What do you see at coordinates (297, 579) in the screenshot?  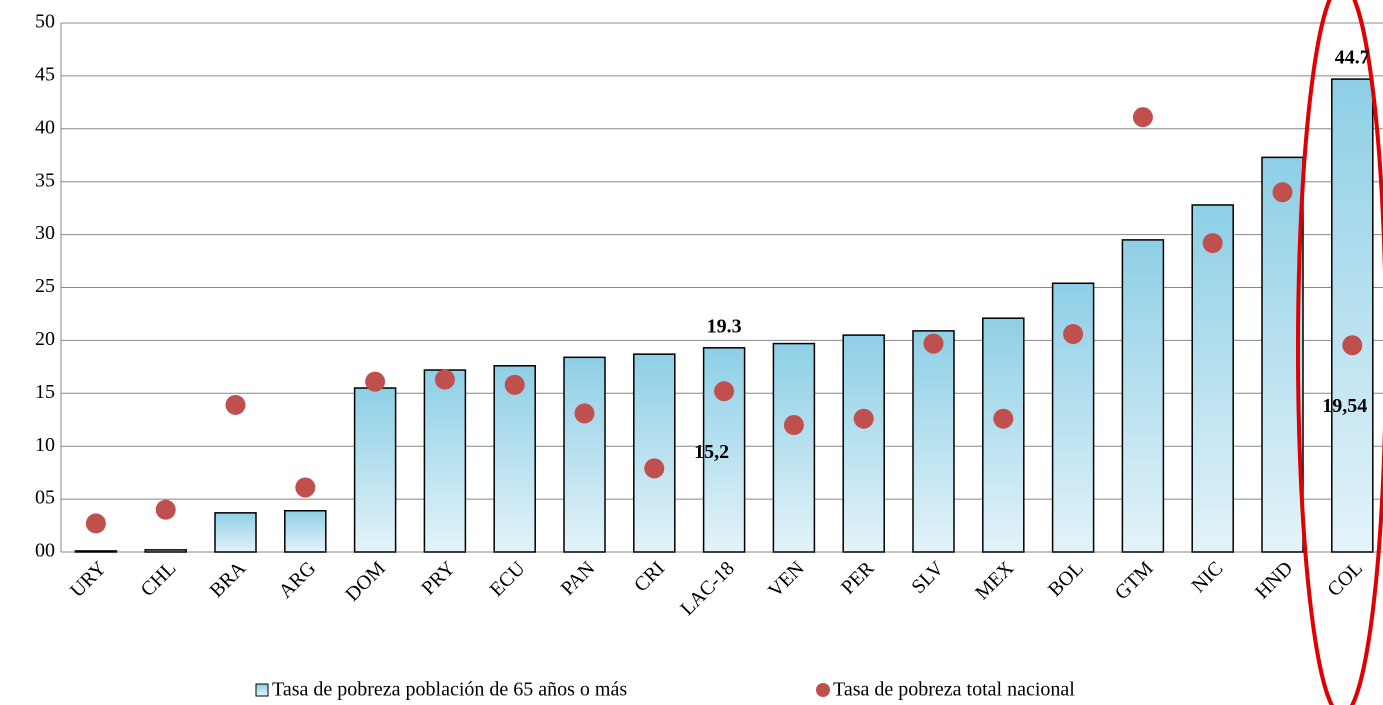 I see `x-tick-label: ARG` at bounding box center [297, 579].